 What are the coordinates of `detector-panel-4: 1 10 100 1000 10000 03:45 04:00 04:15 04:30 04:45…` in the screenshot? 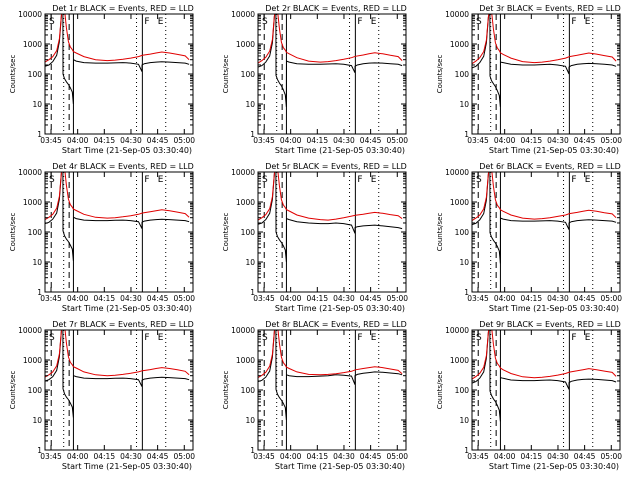 It's located at (102, 237).